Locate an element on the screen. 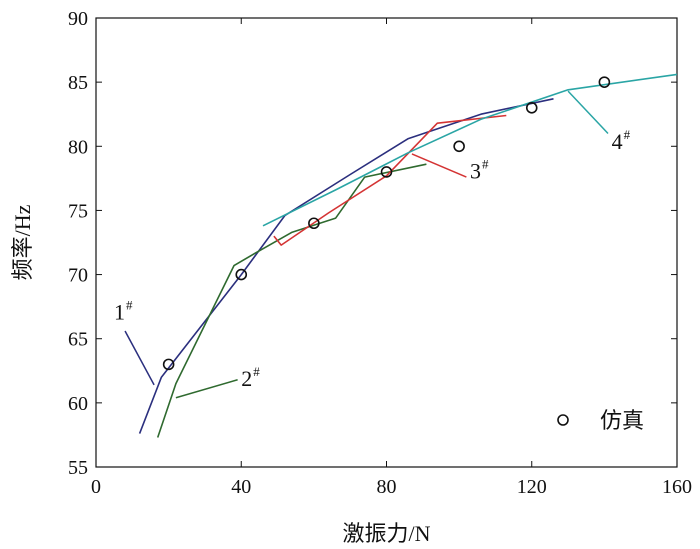 The width and height of the screenshot is (700, 549). x-tick-label: 80 is located at coordinates (387, 487).